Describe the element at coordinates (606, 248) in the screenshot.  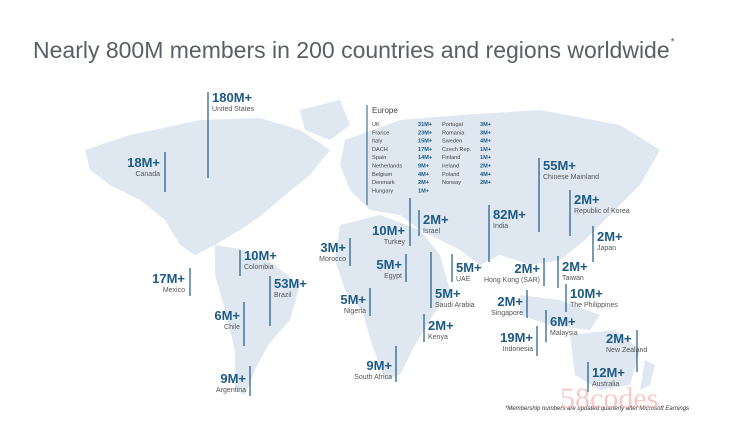
I see `region-name: Japan` at that location.